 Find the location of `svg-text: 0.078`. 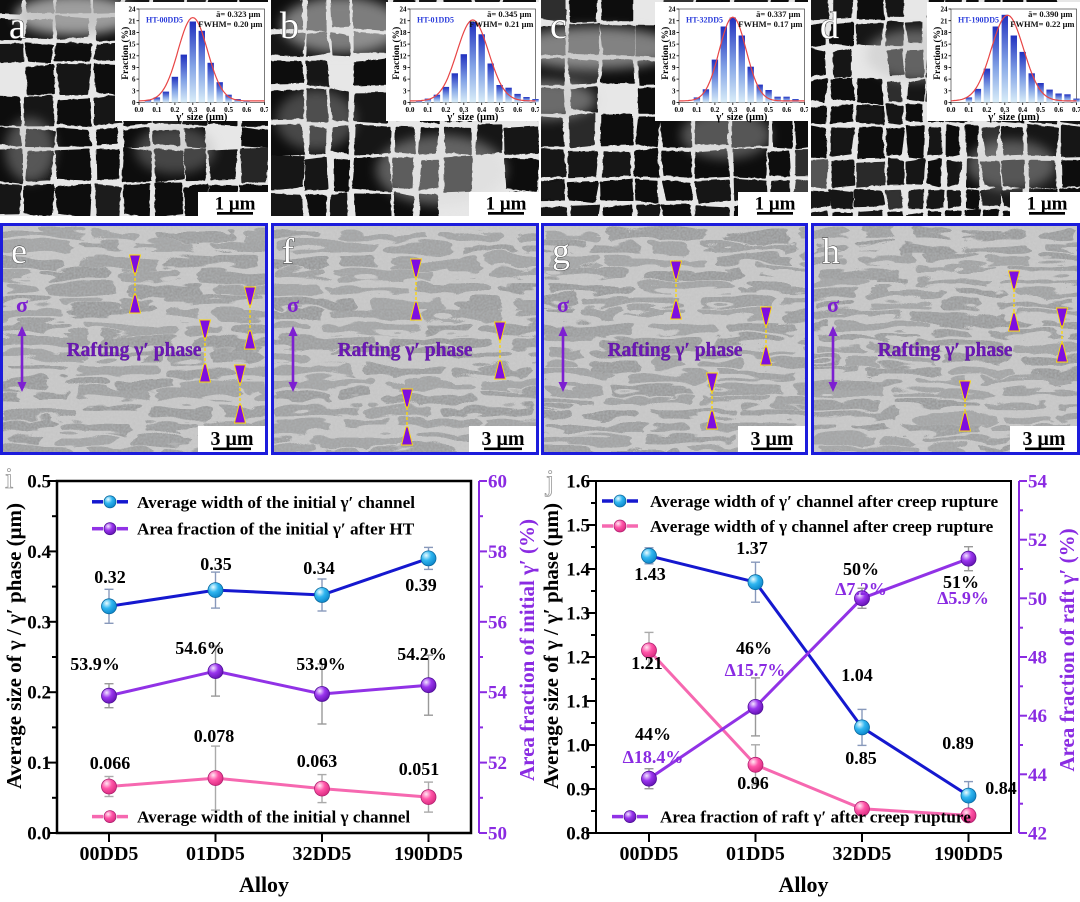

svg-text: 0.078 is located at coordinates (214, 736).